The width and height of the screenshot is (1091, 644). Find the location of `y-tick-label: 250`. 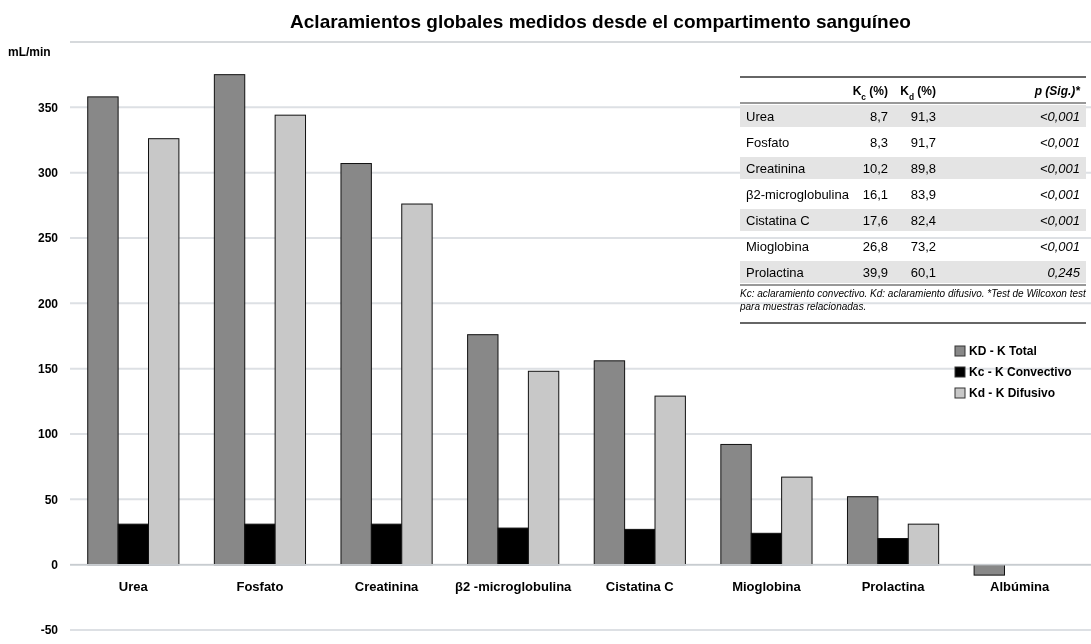

y-tick-label: 250 is located at coordinates (48, 238).